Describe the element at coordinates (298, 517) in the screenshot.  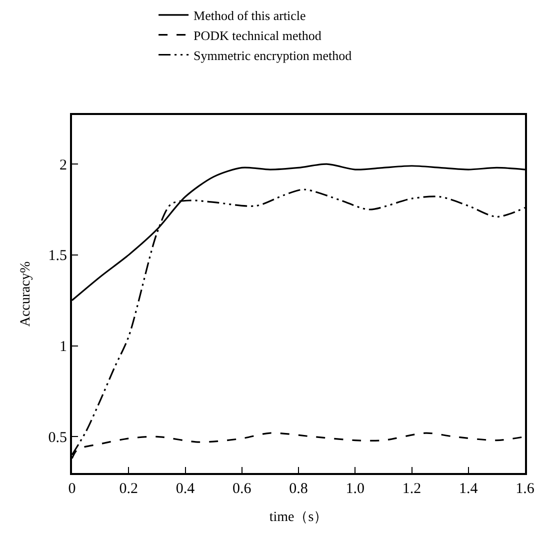
I see `x-axis-title: time（s）` at that location.